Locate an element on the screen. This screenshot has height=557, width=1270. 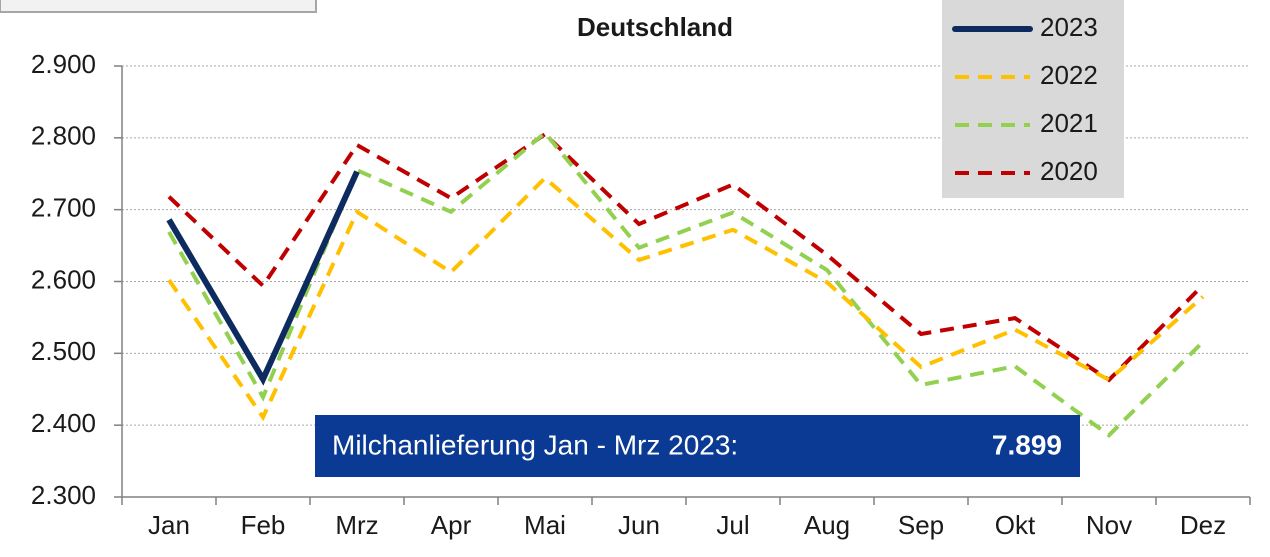
y-tick-label: 2.700 is located at coordinates (63, 208).